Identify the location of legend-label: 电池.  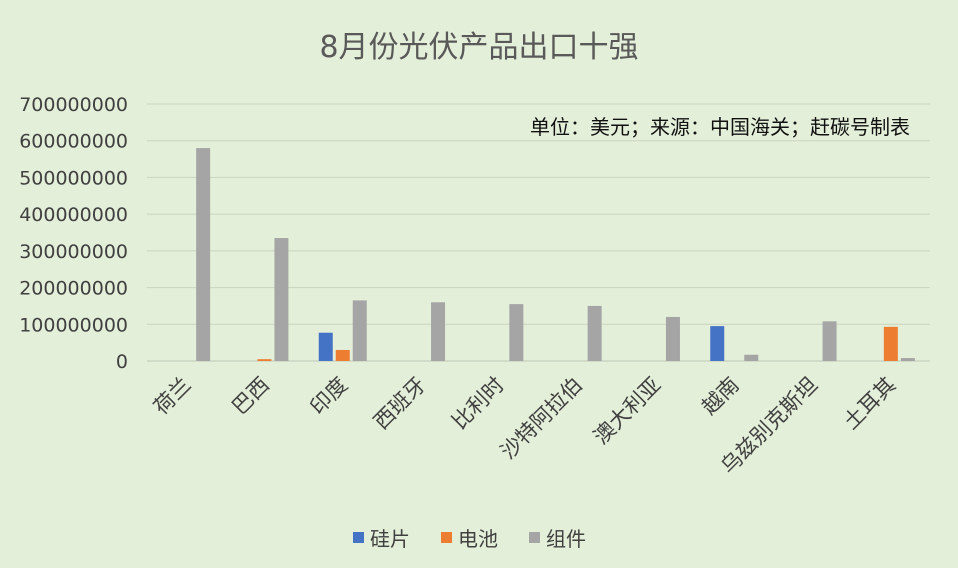
(478, 539).